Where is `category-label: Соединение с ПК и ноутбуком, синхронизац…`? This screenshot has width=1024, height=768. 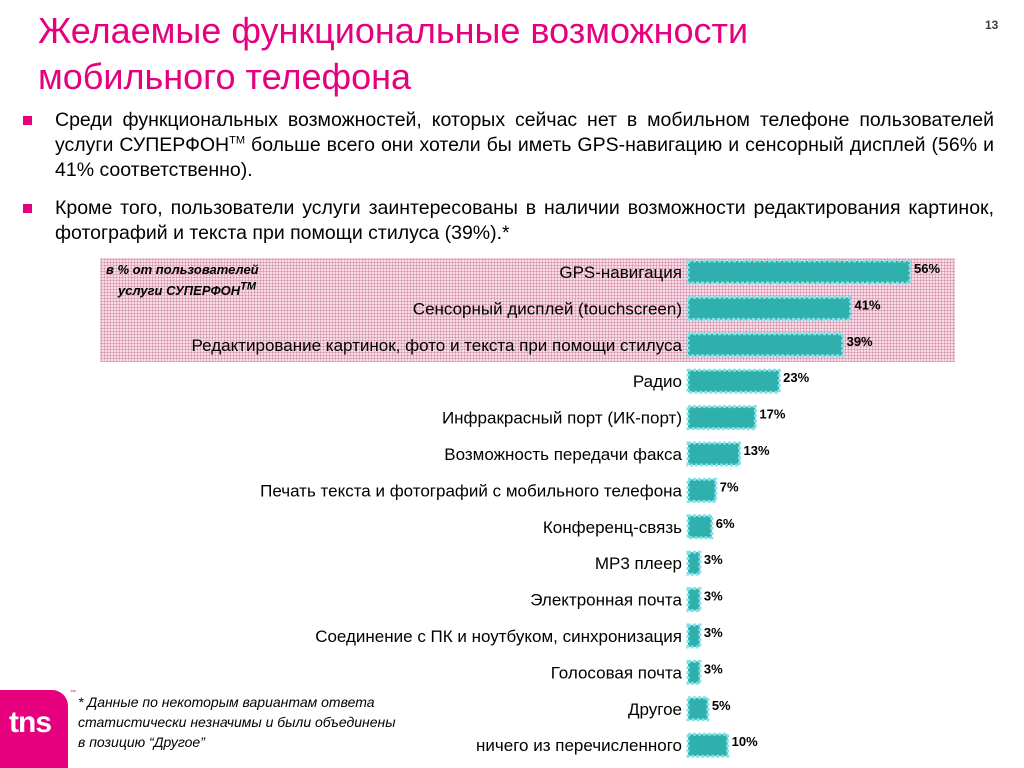
category-label: Соединение с ПК и ноутбуком, синхронизац… is located at coordinates (498, 636).